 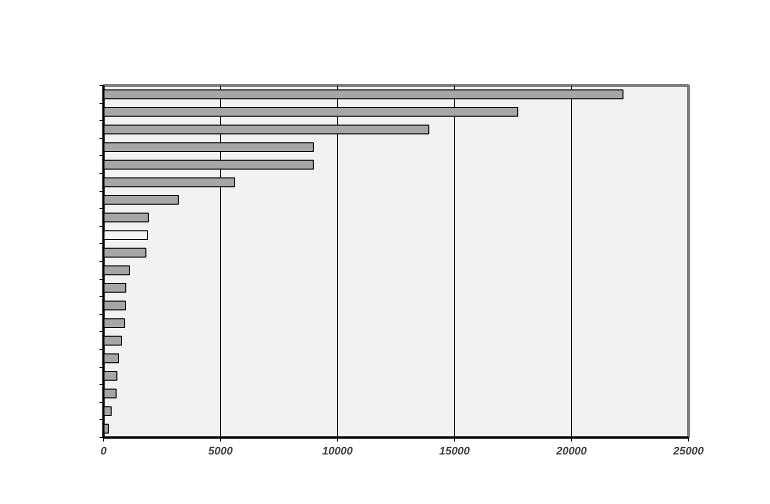 What do you see at coordinates (338, 452) in the screenshot?
I see `x-tick-label: 10000` at bounding box center [338, 452].